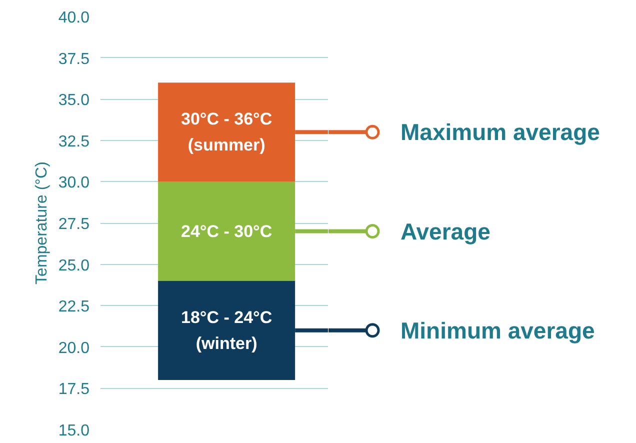 The height and width of the screenshot is (443, 636). Describe the element at coordinates (226, 132) in the screenshot. I see `annotation: 30°C - 36°C (summer)` at that location.